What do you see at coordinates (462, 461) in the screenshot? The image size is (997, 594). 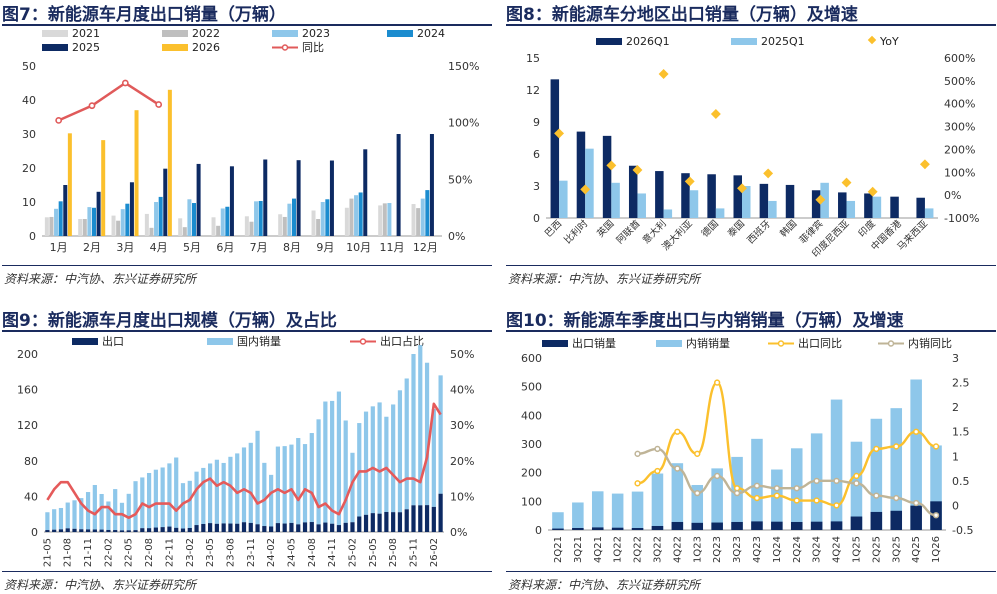 I see `fig9-y2tick: 20%` at bounding box center [462, 461].